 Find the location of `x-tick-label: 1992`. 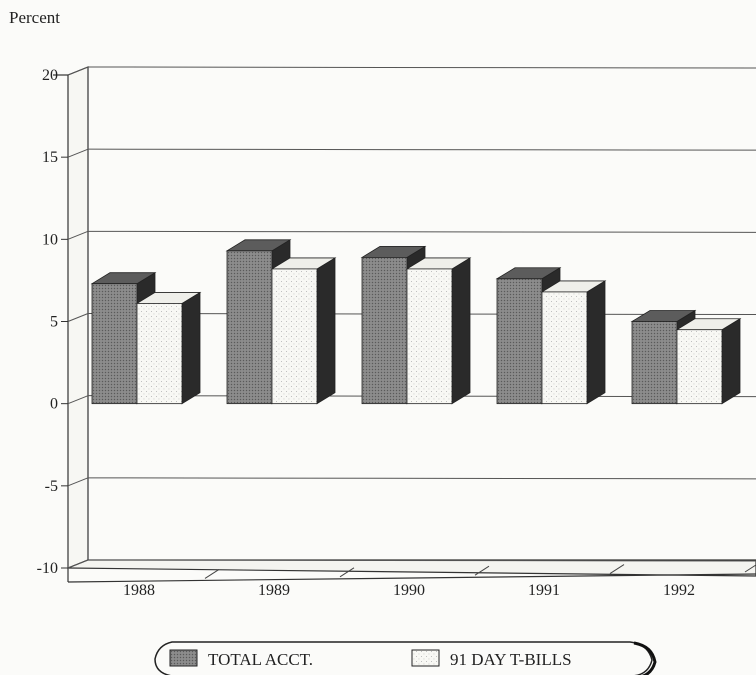

x-tick-label: 1992 is located at coordinates (679, 590).